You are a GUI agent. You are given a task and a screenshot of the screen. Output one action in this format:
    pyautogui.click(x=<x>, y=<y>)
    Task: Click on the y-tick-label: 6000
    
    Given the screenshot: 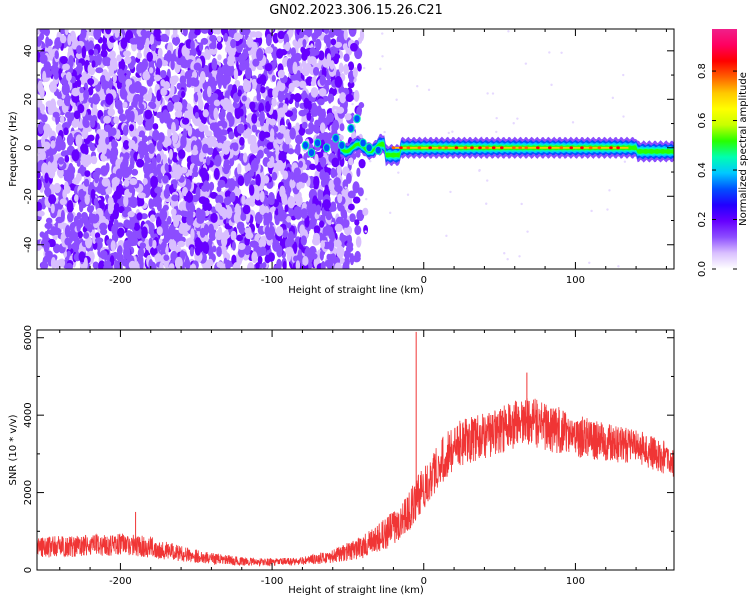 What is the action you would take?
    pyautogui.click(x=28, y=337)
    